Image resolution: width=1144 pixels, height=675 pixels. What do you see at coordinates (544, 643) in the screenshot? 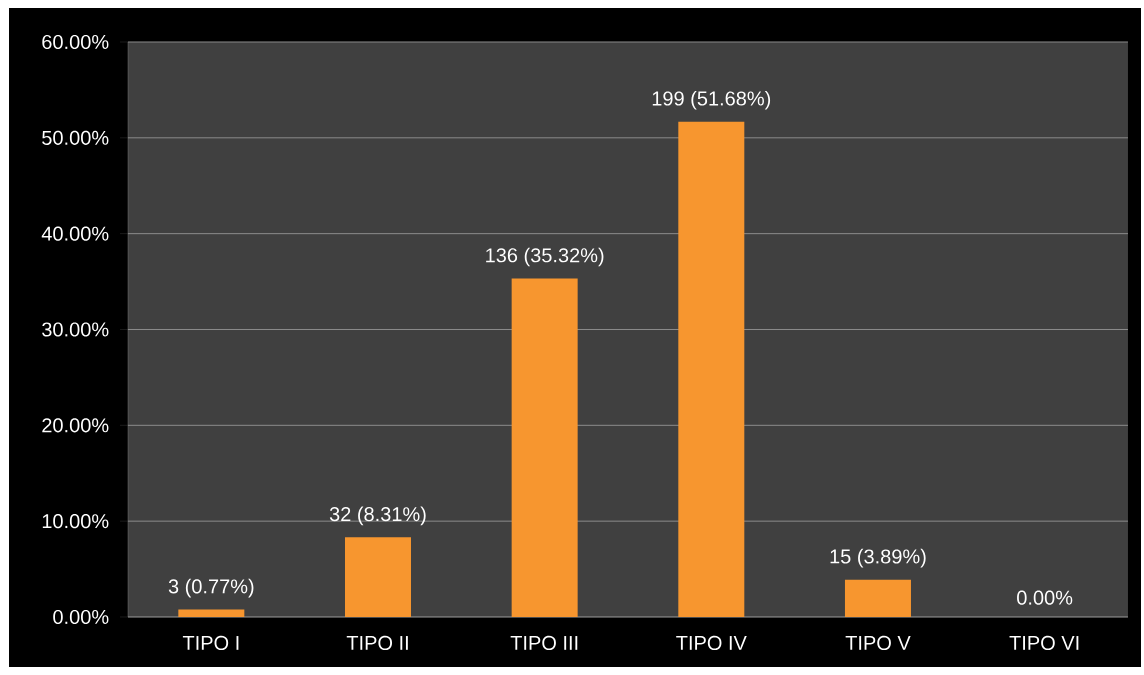
I see `x-tick-label: TIPO III` at bounding box center [544, 643].